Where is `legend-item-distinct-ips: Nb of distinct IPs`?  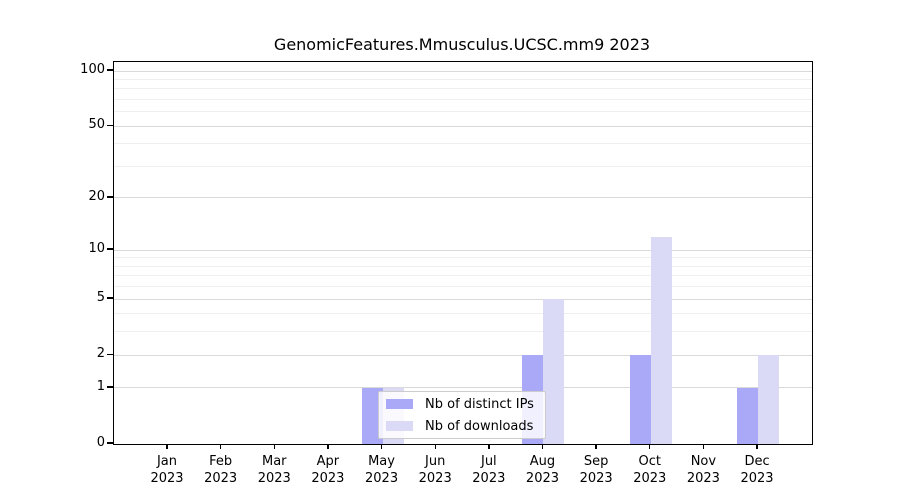
legend-item-distinct-ips: Nb of distinct IPs is located at coordinates (462, 404).